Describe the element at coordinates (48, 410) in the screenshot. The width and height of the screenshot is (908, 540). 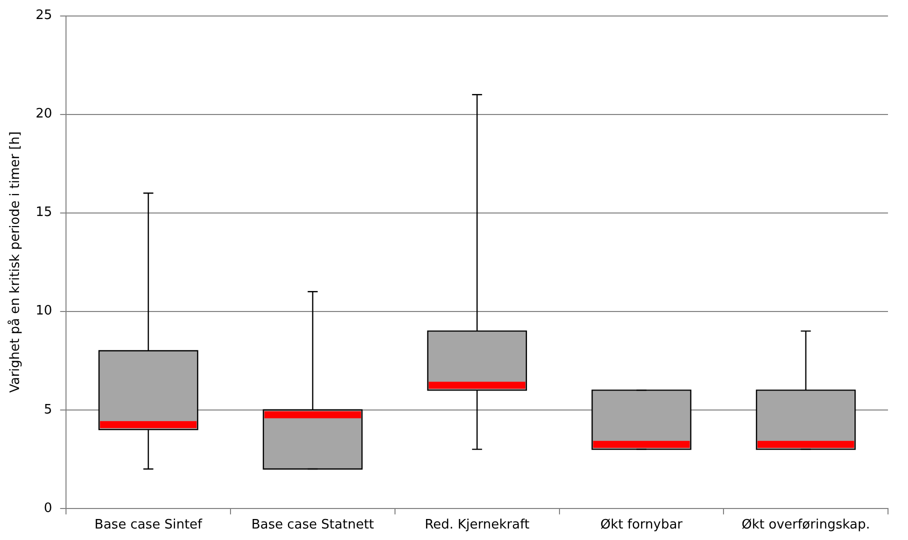
I see `y-tick-label: 5` at that location.